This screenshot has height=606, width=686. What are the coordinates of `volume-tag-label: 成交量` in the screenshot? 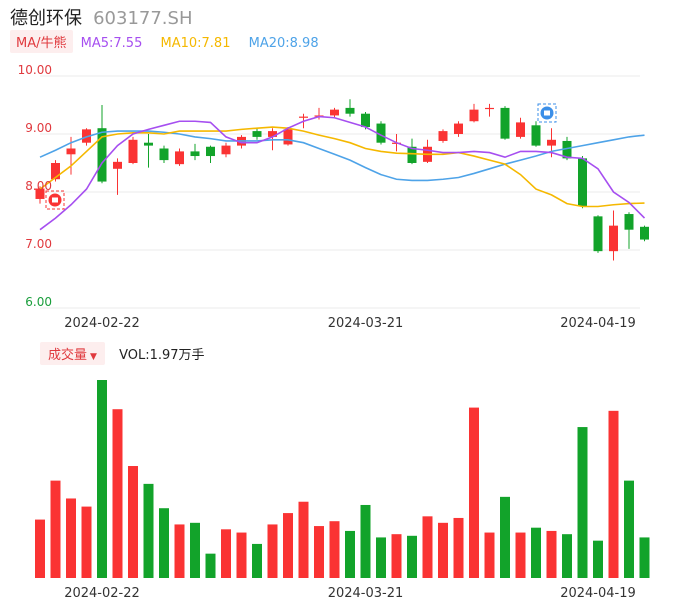 It's located at (68, 355).